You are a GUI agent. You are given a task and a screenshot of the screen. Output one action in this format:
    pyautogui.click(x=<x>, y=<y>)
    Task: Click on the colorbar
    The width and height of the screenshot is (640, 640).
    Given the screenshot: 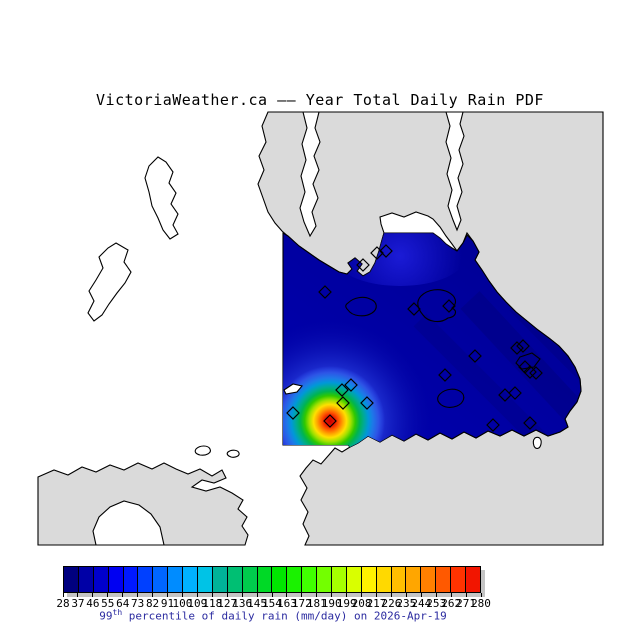 What is the action you would take?
    pyautogui.click(x=272, y=579)
    